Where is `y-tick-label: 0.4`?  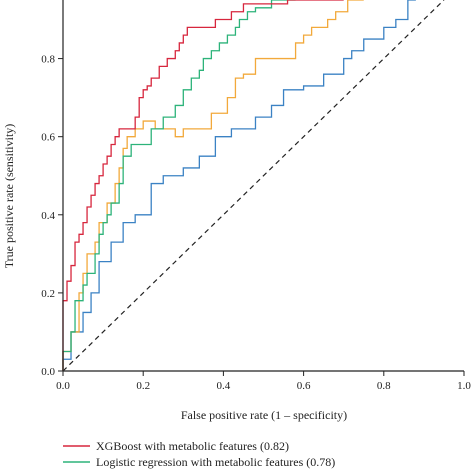 y-tick-label: 0.4 is located at coordinates (48, 216).